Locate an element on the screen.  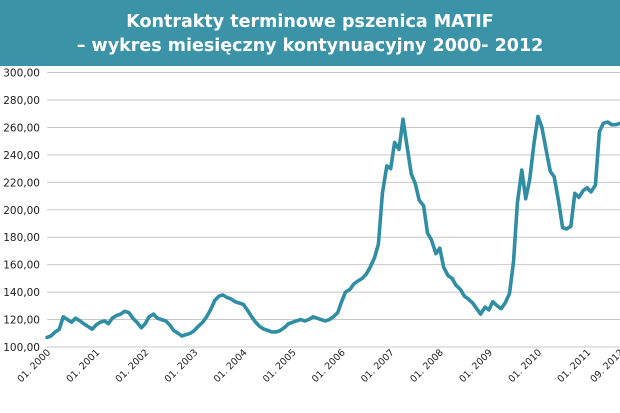
y-tick-label: 220,00 is located at coordinates (21, 183).